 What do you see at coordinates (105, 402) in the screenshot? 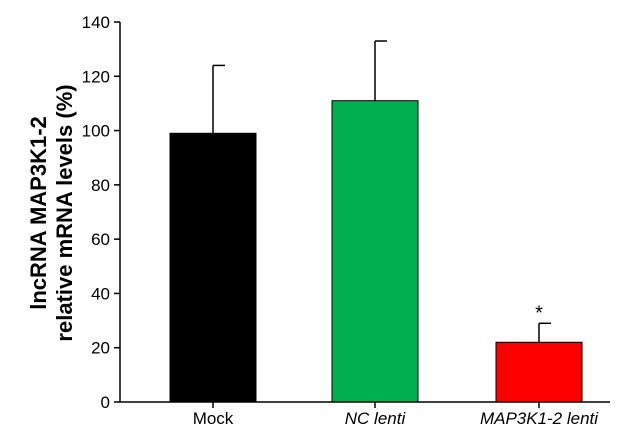
I see `y-tick-label: 0` at bounding box center [105, 402].